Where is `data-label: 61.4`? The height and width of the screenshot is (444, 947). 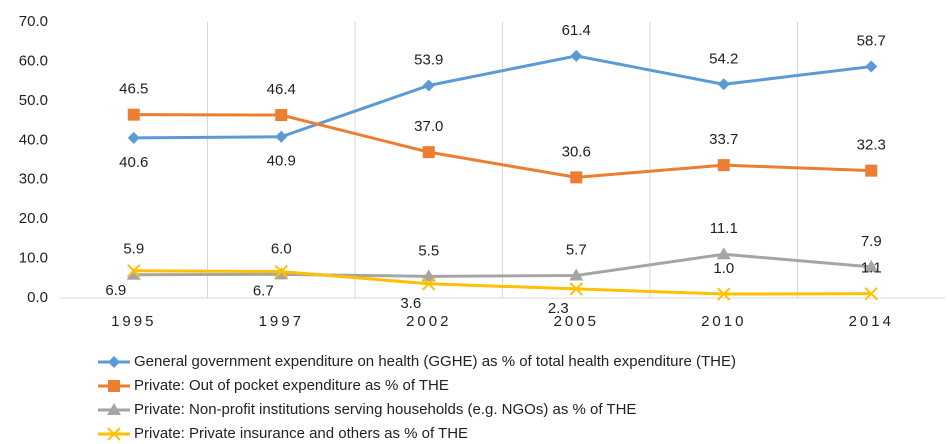 data-label: 61.4 is located at coordinates (576, 30).